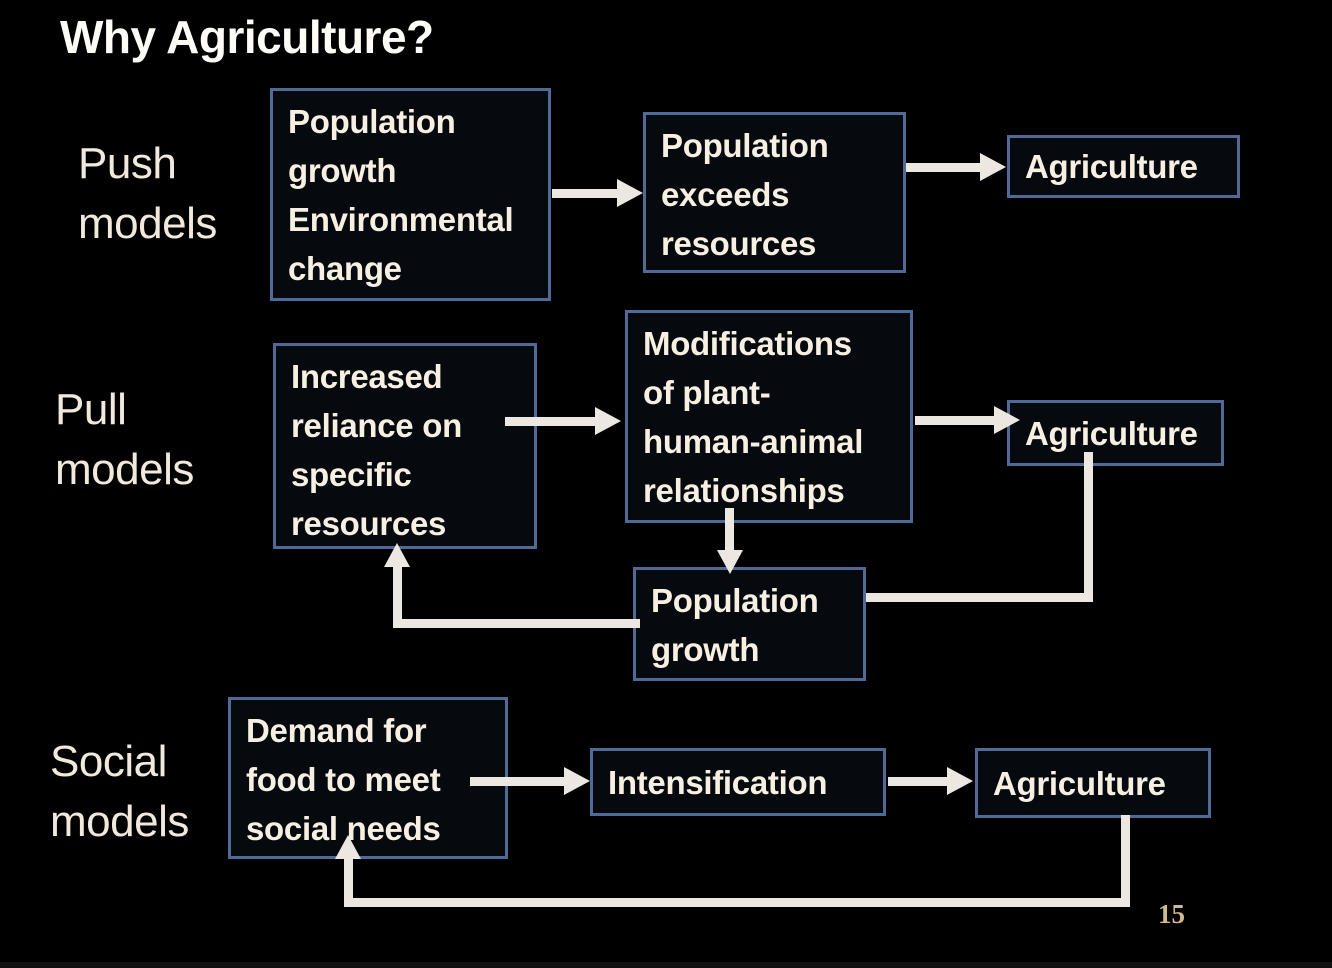  I want to click on box-text-line: change, so click(345, 268).